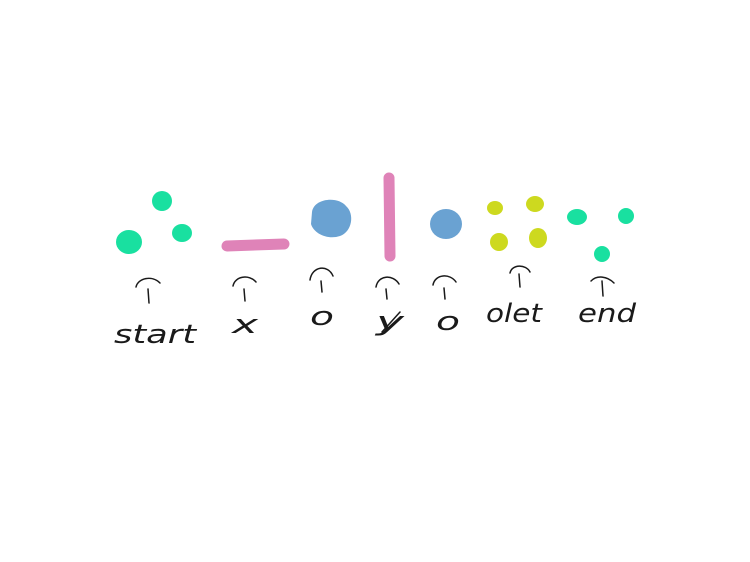 This screenshot has height=562, width=750. Describe the element at coordinates (331, 218) in the screenshot. I see `o-big-blob` at that location.